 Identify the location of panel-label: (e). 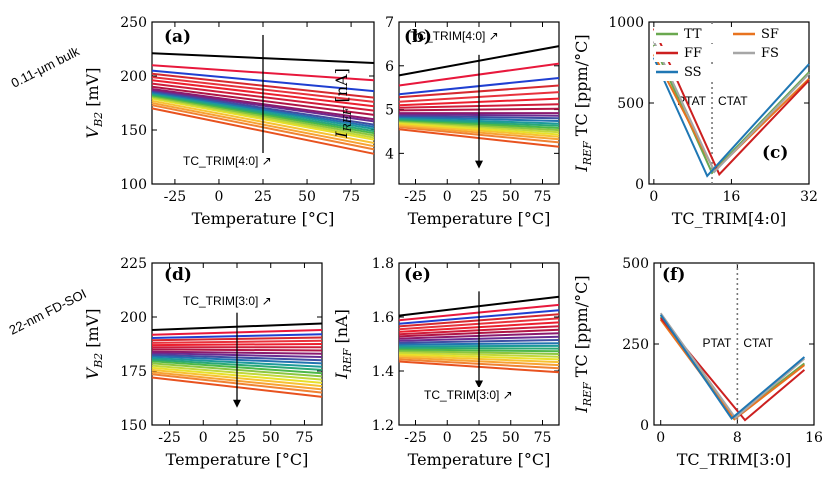
(417, 275).